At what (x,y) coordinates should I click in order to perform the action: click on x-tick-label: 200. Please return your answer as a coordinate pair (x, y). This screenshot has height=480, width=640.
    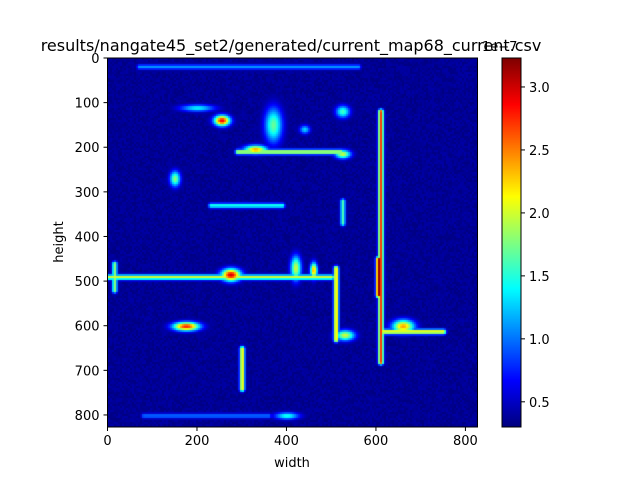
    Looking at the image, I should click on (197, 441).